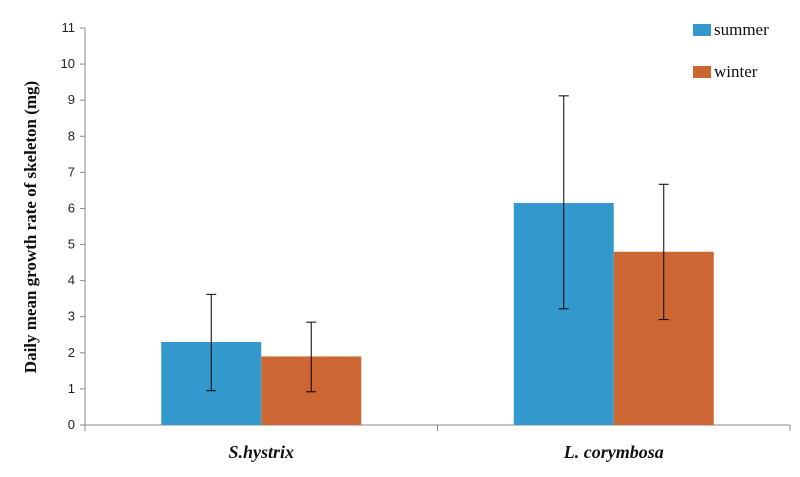  Describe the element at coordinates (68, 63) in the screenshot. I see `y-tick-label: 10` at that location.